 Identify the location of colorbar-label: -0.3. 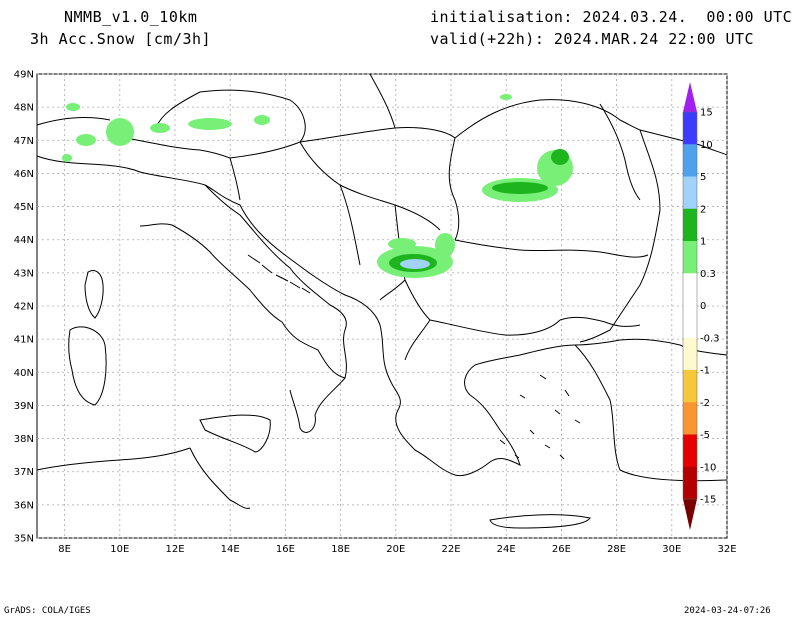
(710, 338).